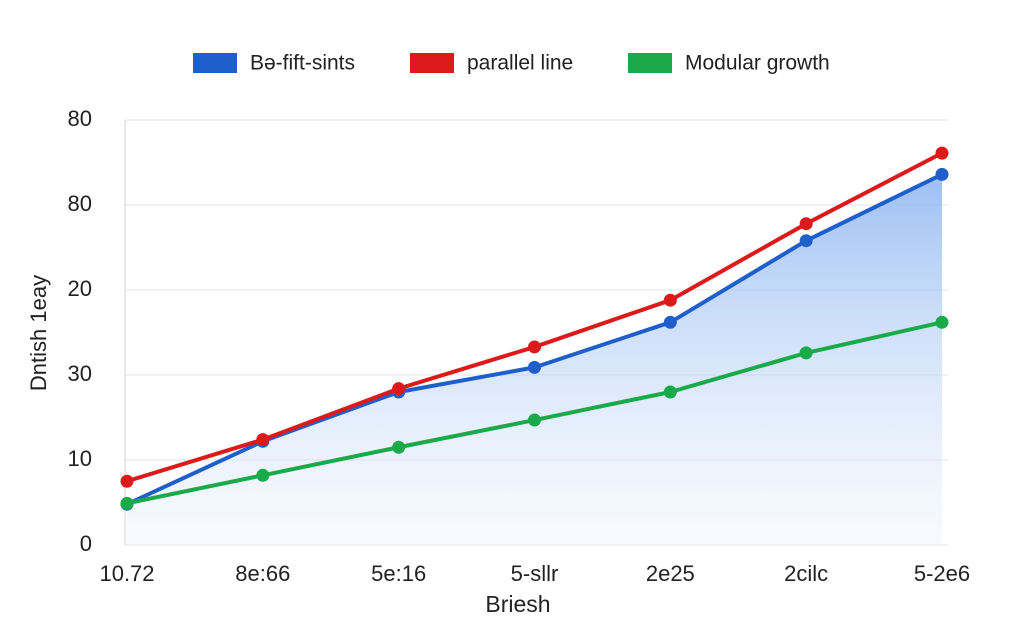 The width and height of the screenshot is (1024, 640). What do you see at coordinates (126, 573) in the screenshot?
I see `x-tick-label: 10.72` at bounding box center [126, 573].